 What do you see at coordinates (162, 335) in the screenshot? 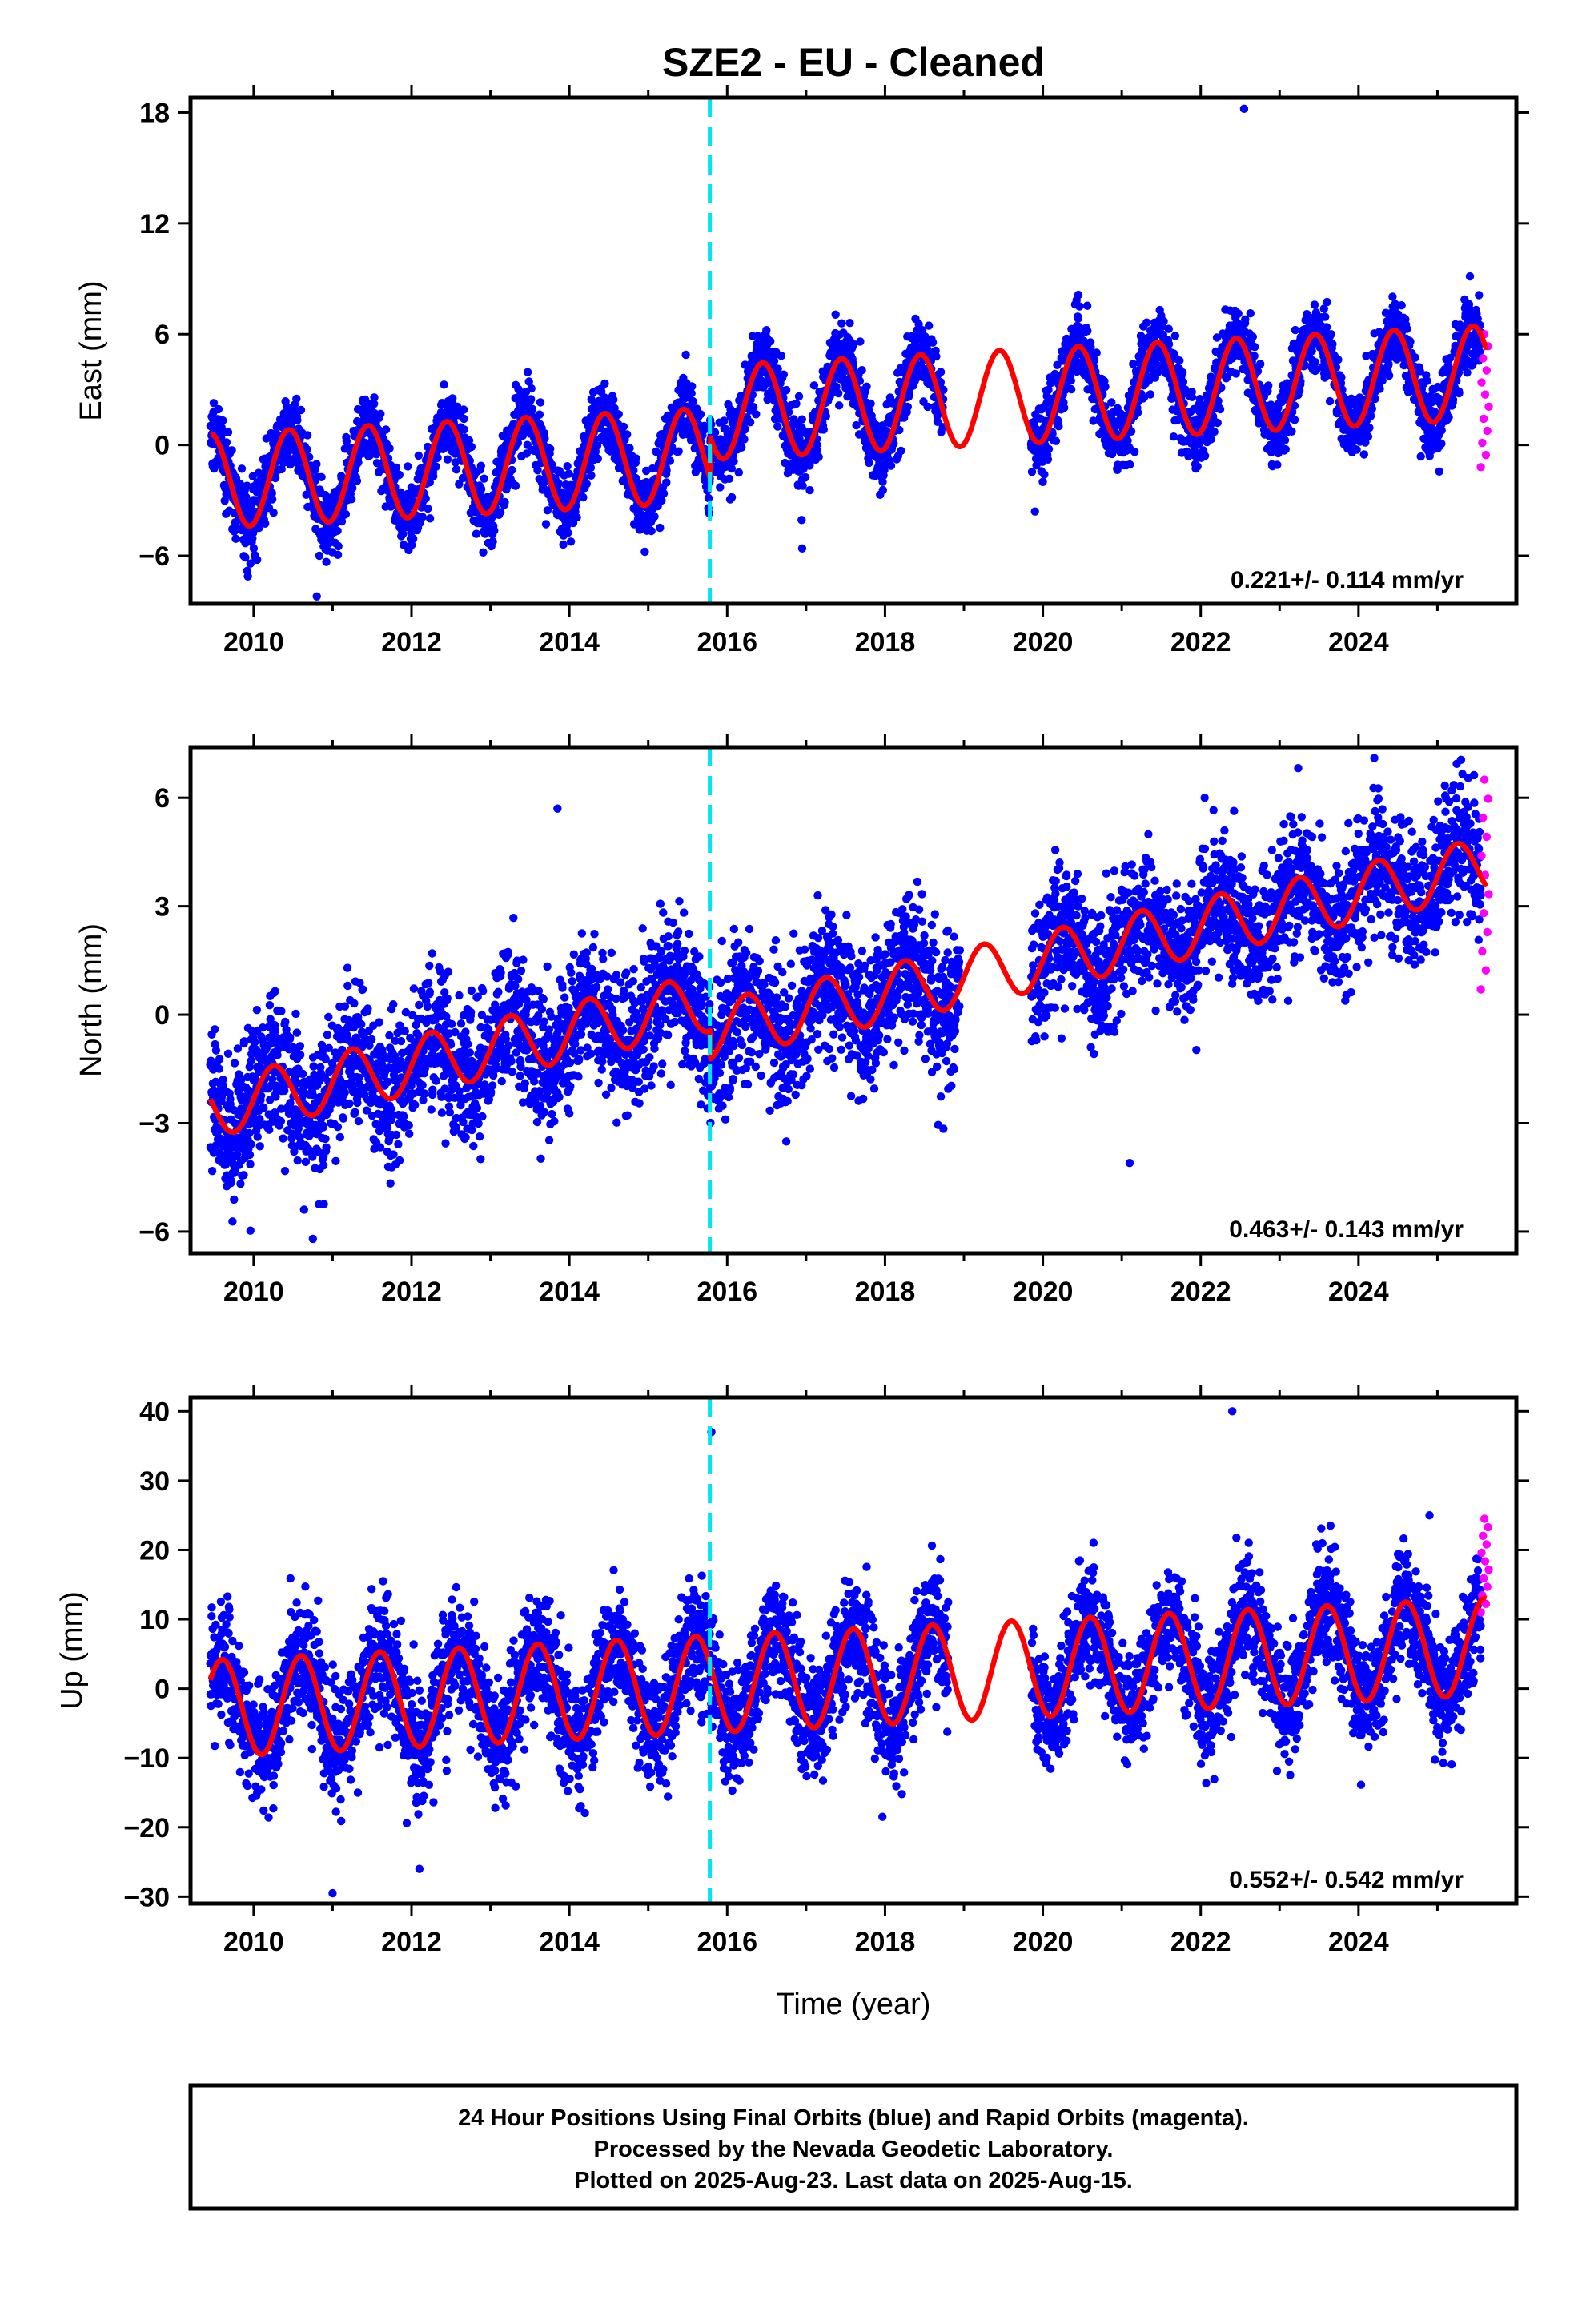
I see `y-tick-label: 6` at bounding box center [162, 335].